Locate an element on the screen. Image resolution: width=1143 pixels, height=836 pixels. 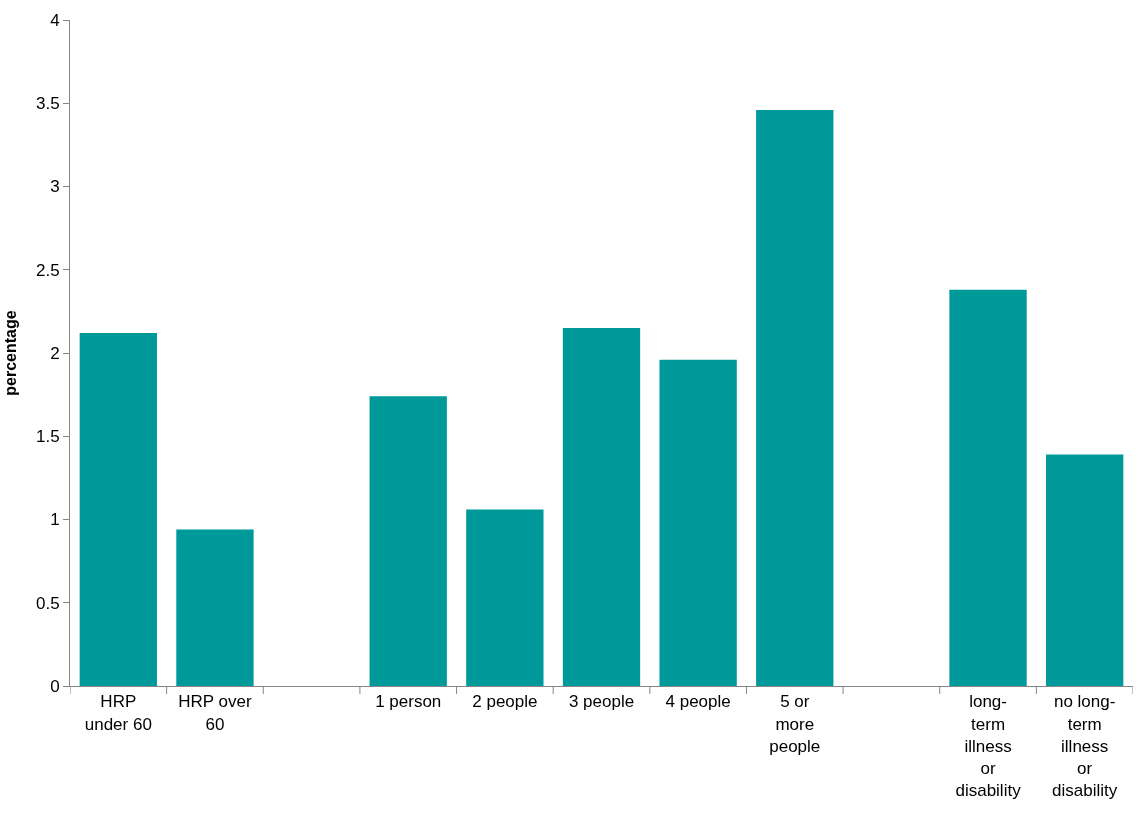
y-tick-label: 4 is located at coordinates (55, 20).